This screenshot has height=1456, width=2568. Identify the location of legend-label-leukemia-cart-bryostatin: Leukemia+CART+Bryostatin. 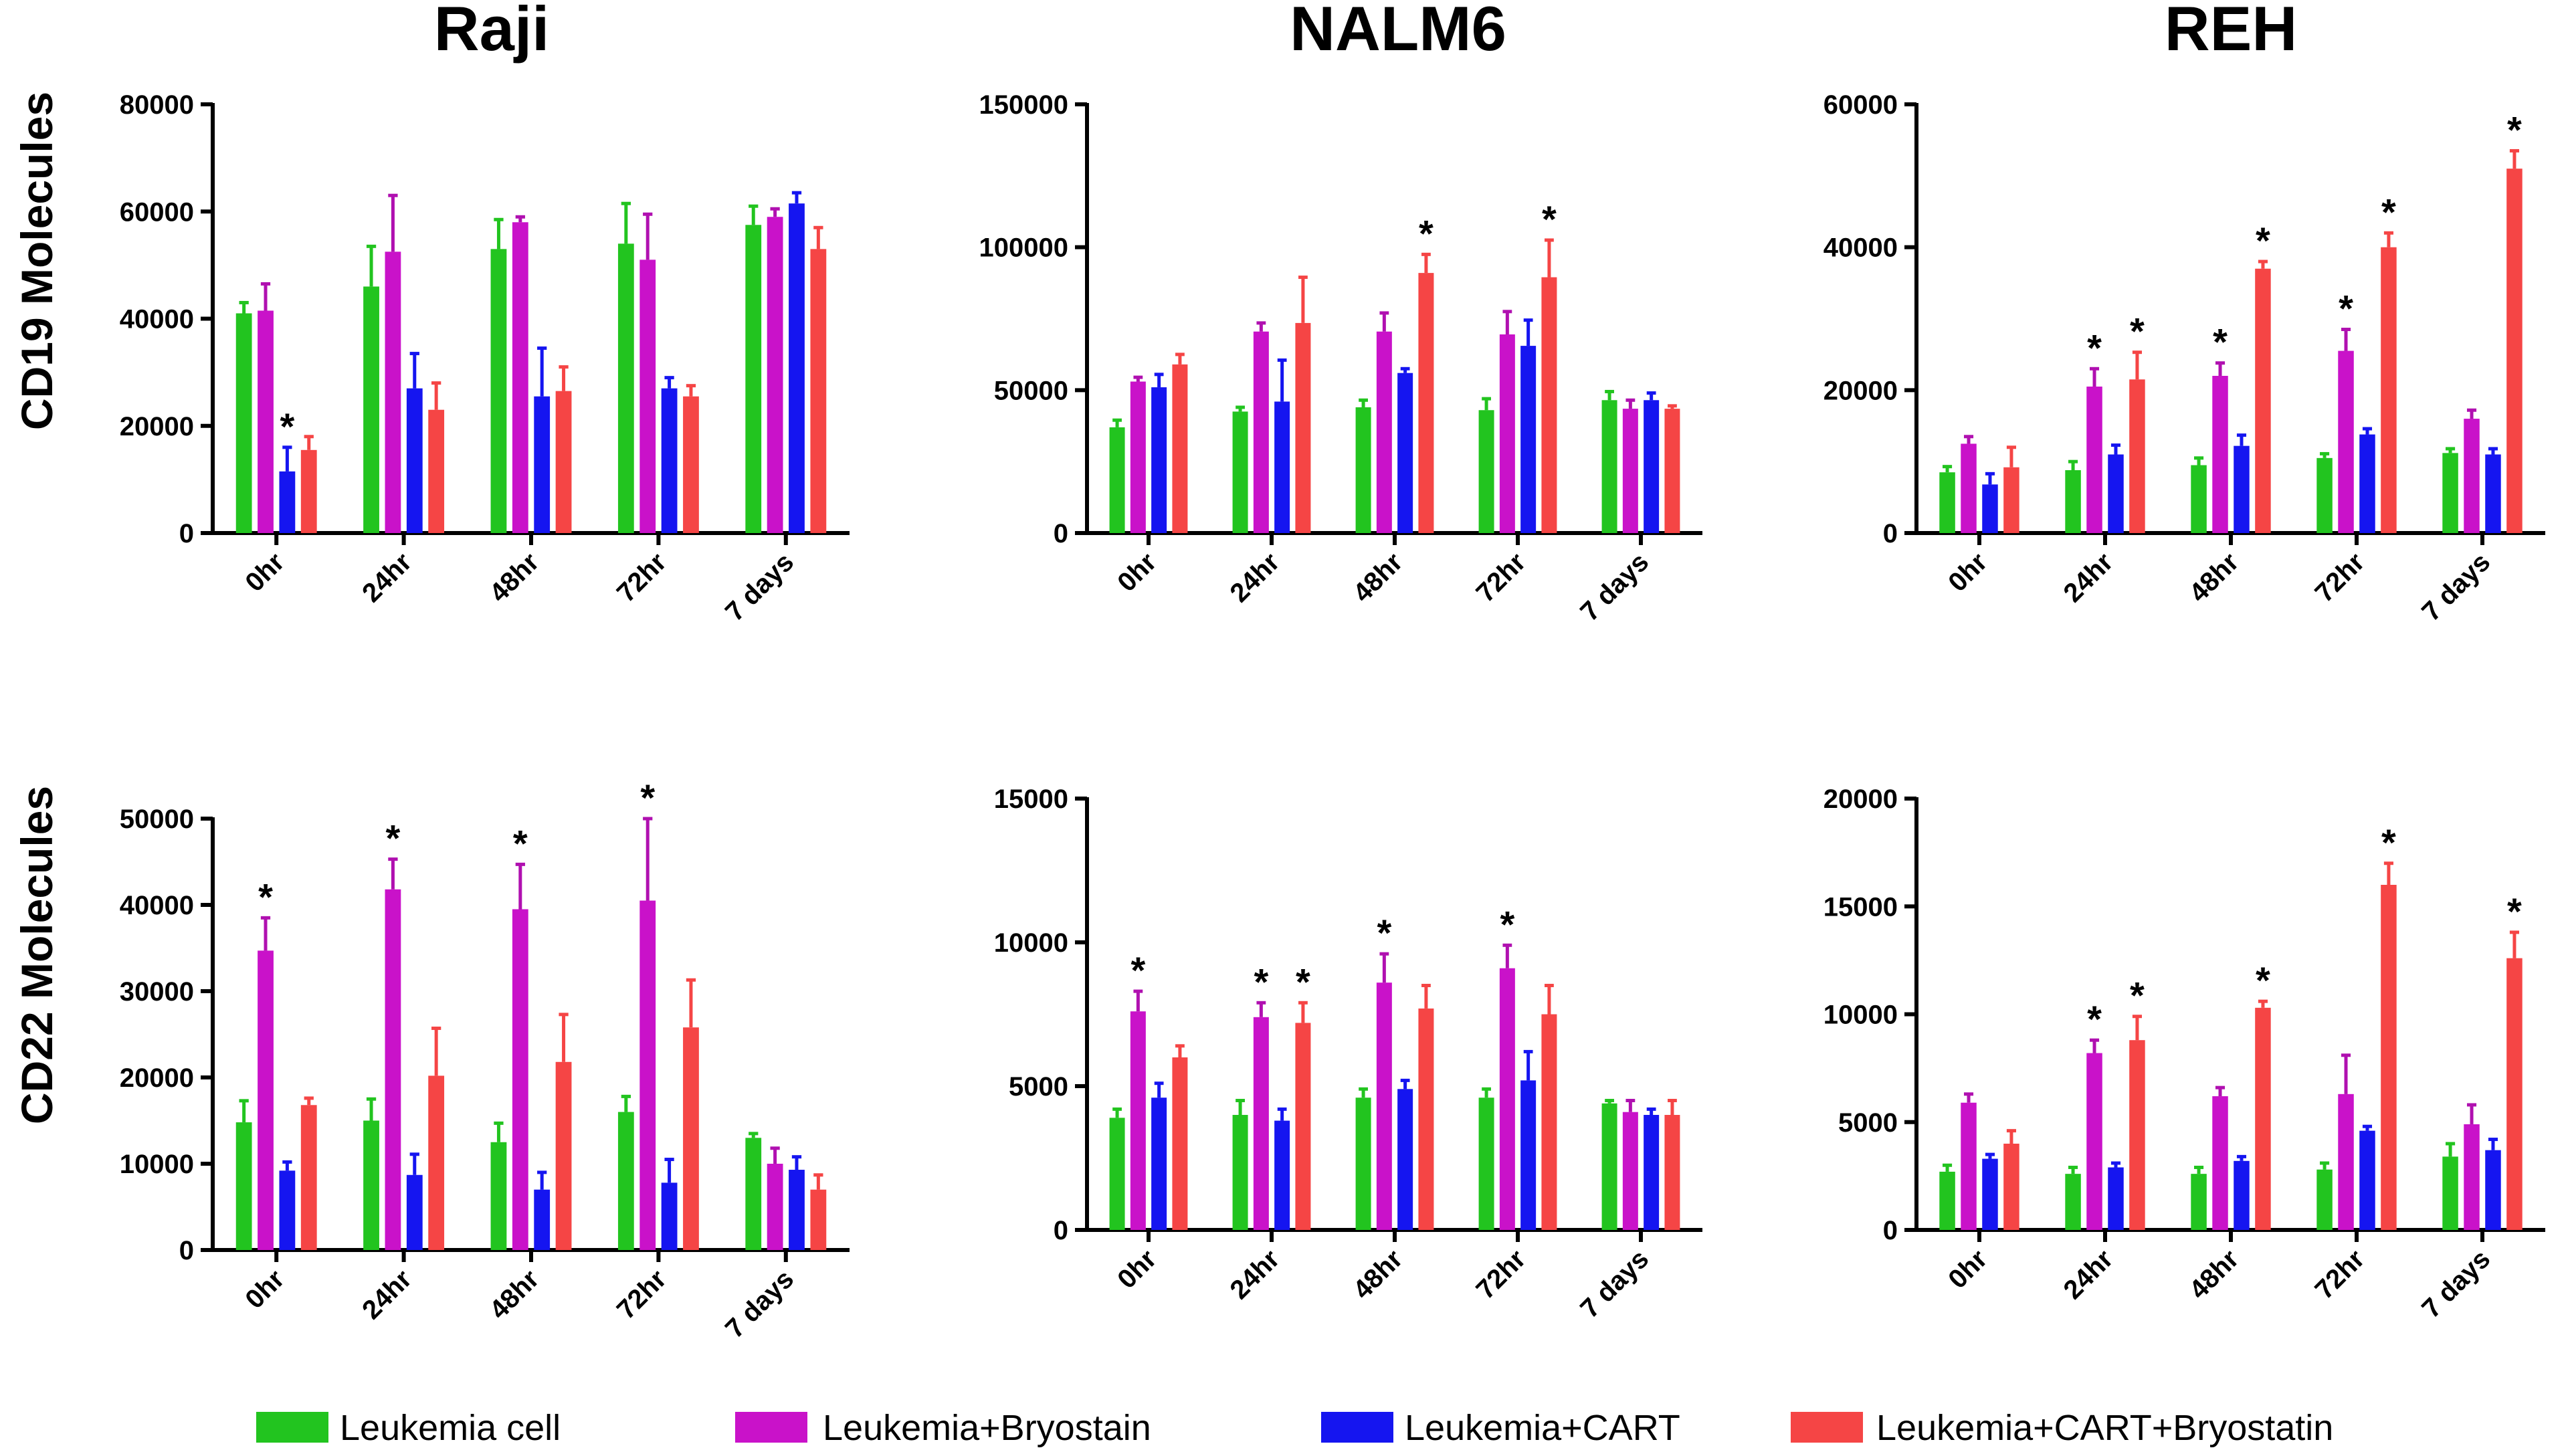
(2104, 1428).